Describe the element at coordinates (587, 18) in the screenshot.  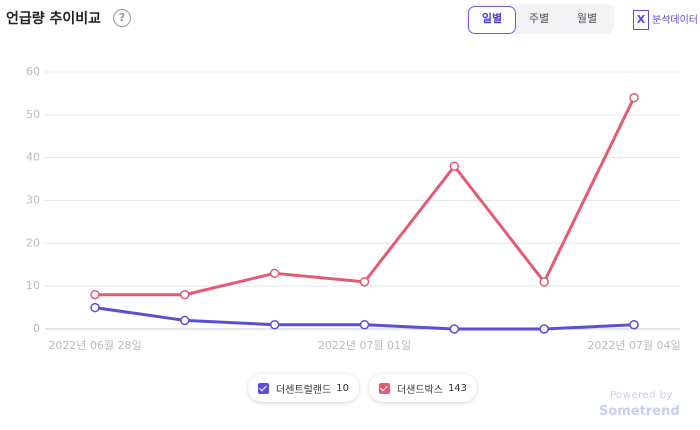
I see `tab: 월별` at that location.